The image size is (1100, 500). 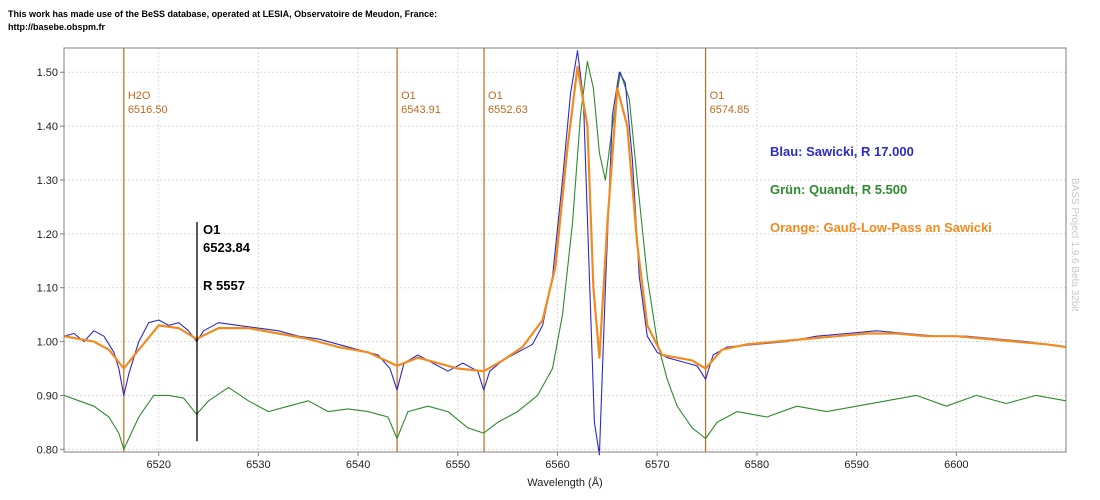 I want to click on y-tick-label: 1.50, so click(x=47, y=73).